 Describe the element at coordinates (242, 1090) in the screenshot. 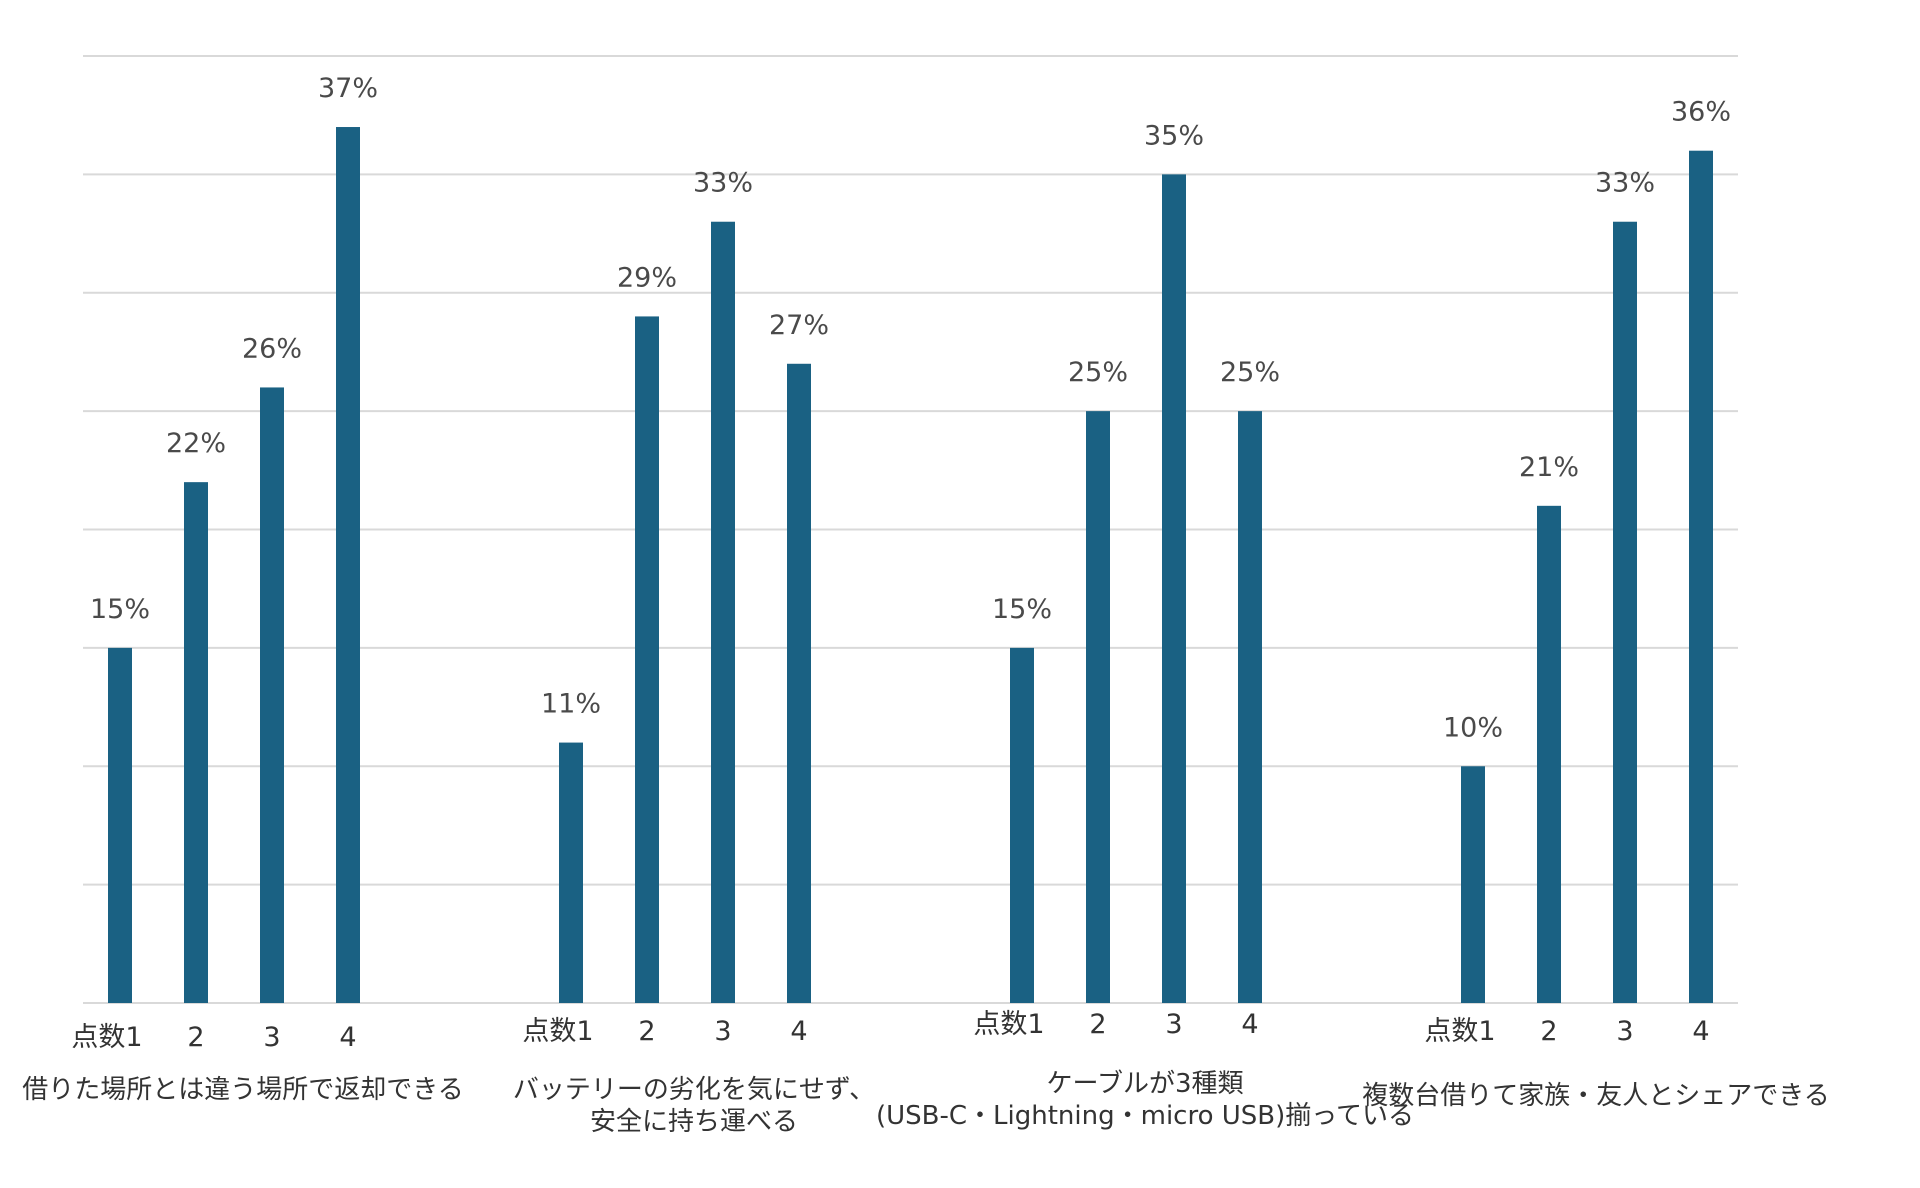

I see `group-label: 借りた場所とは違う場所で返却できる` at that location.